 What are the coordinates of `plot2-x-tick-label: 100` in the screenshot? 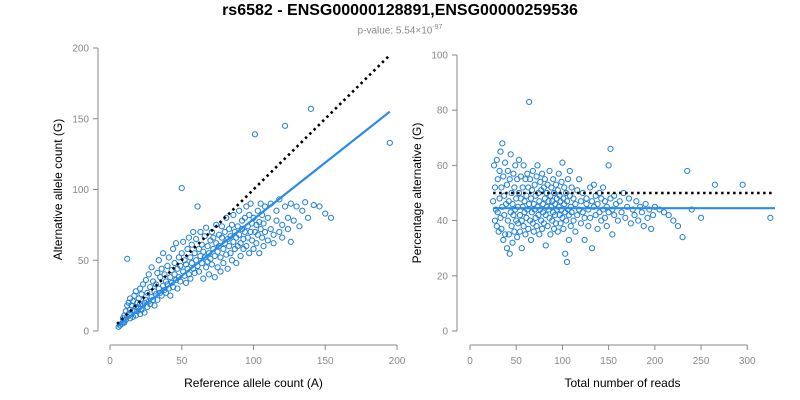 It's located at (562, 361).